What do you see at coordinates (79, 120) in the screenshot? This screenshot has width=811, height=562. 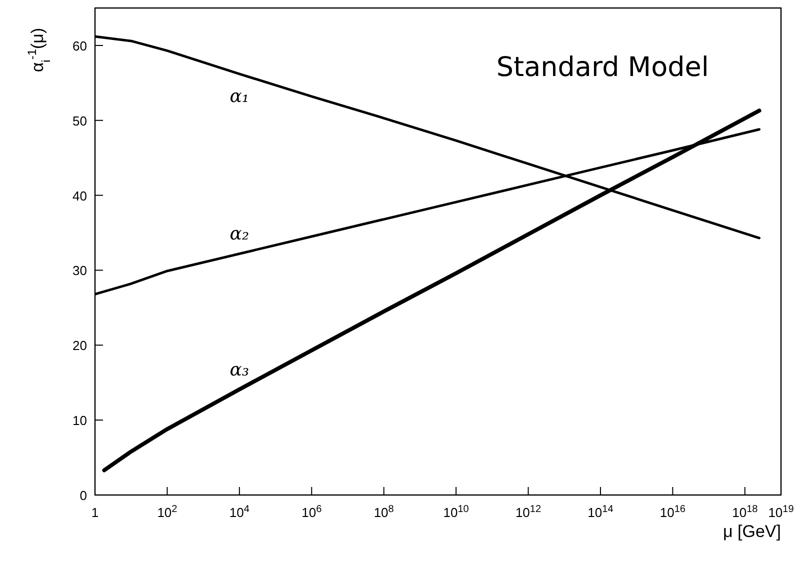 I see `y-tick-label: 50` at bounding box center [79, 120].